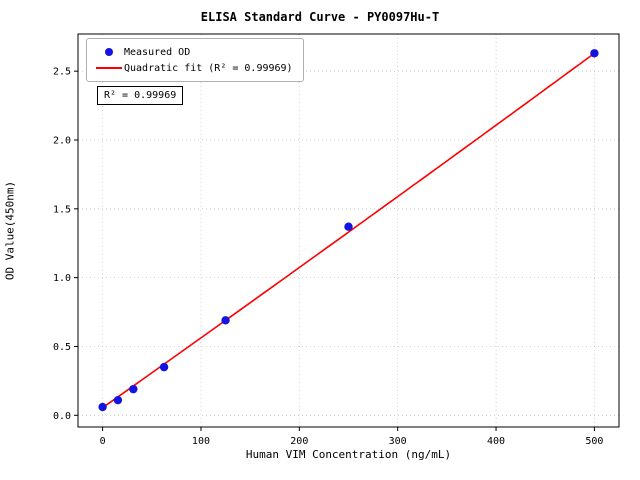 This screenshot has height=480, width=640. What do you see at coordinates (10, 230) in the screenshot?
I see `y-axis-label: OD Value(450nm)` at bounding box center [10, 230].